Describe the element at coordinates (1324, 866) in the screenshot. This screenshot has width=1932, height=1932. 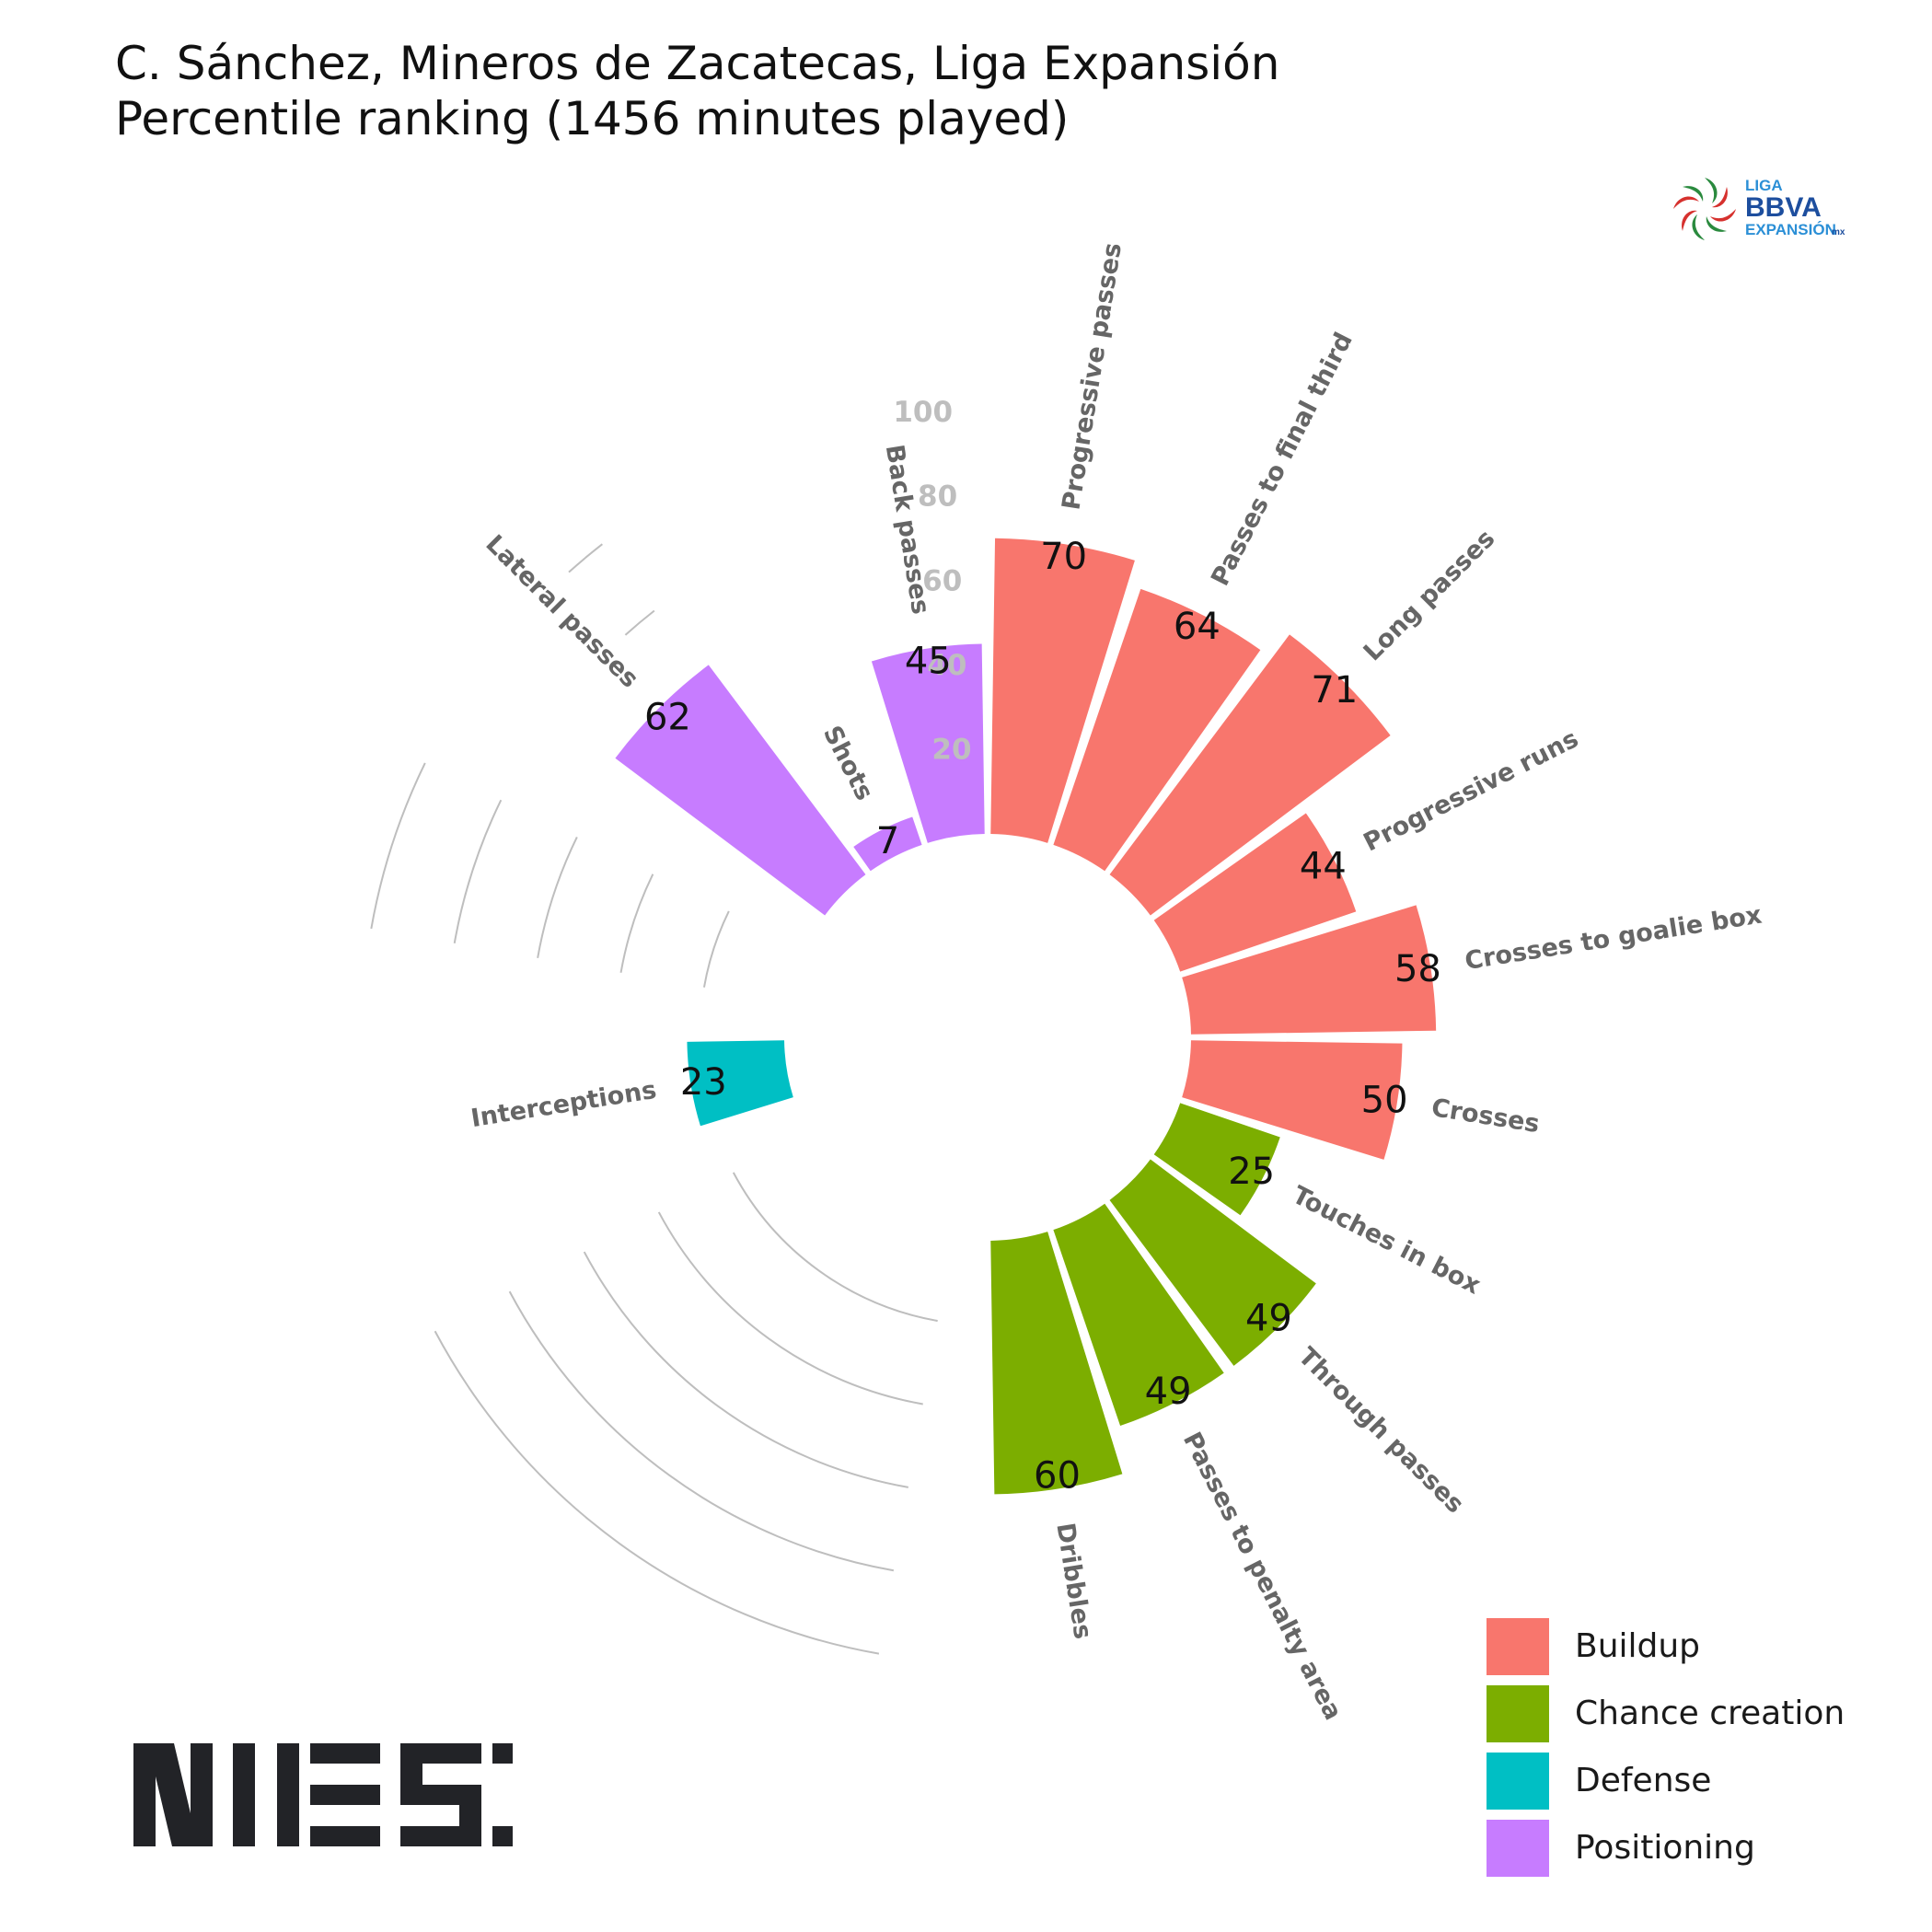
I see `value-label: 44` at that location.